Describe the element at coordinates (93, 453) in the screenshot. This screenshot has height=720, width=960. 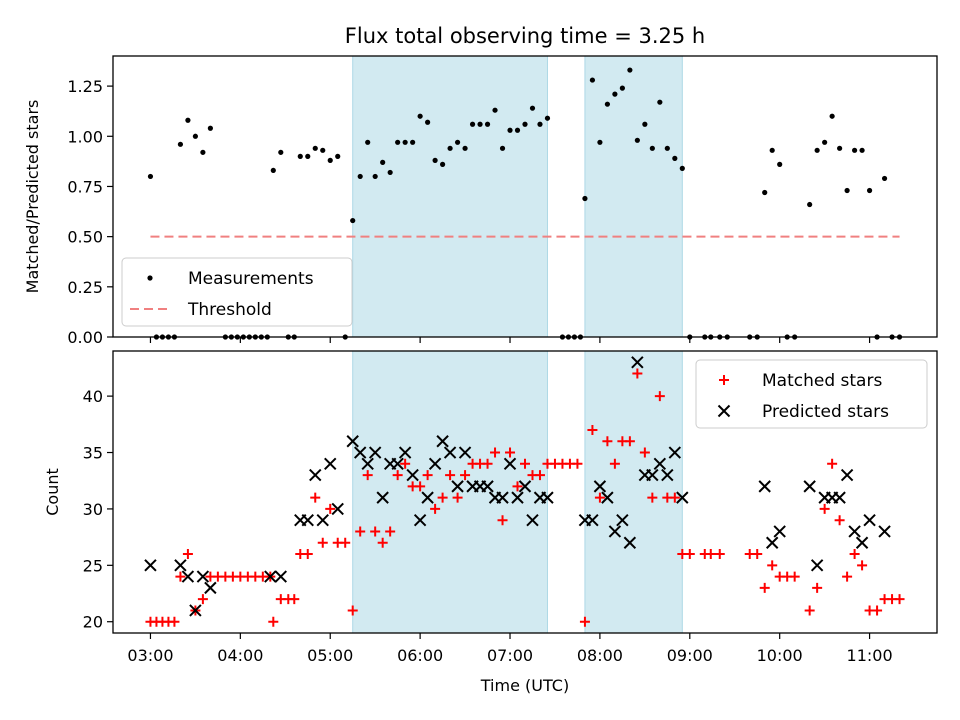
I see `y-tick-label: 35` at that location.